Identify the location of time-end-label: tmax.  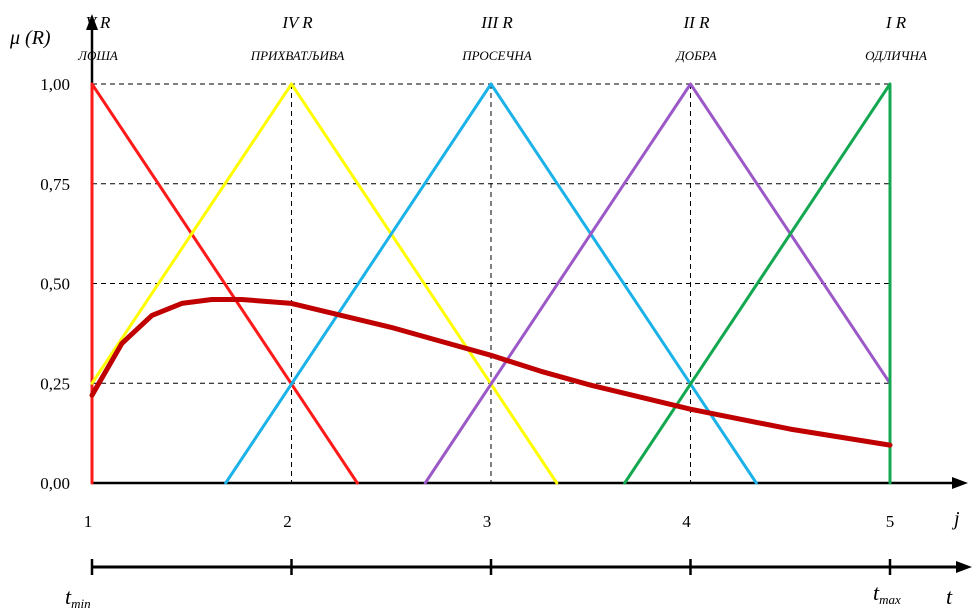
(887, 593).